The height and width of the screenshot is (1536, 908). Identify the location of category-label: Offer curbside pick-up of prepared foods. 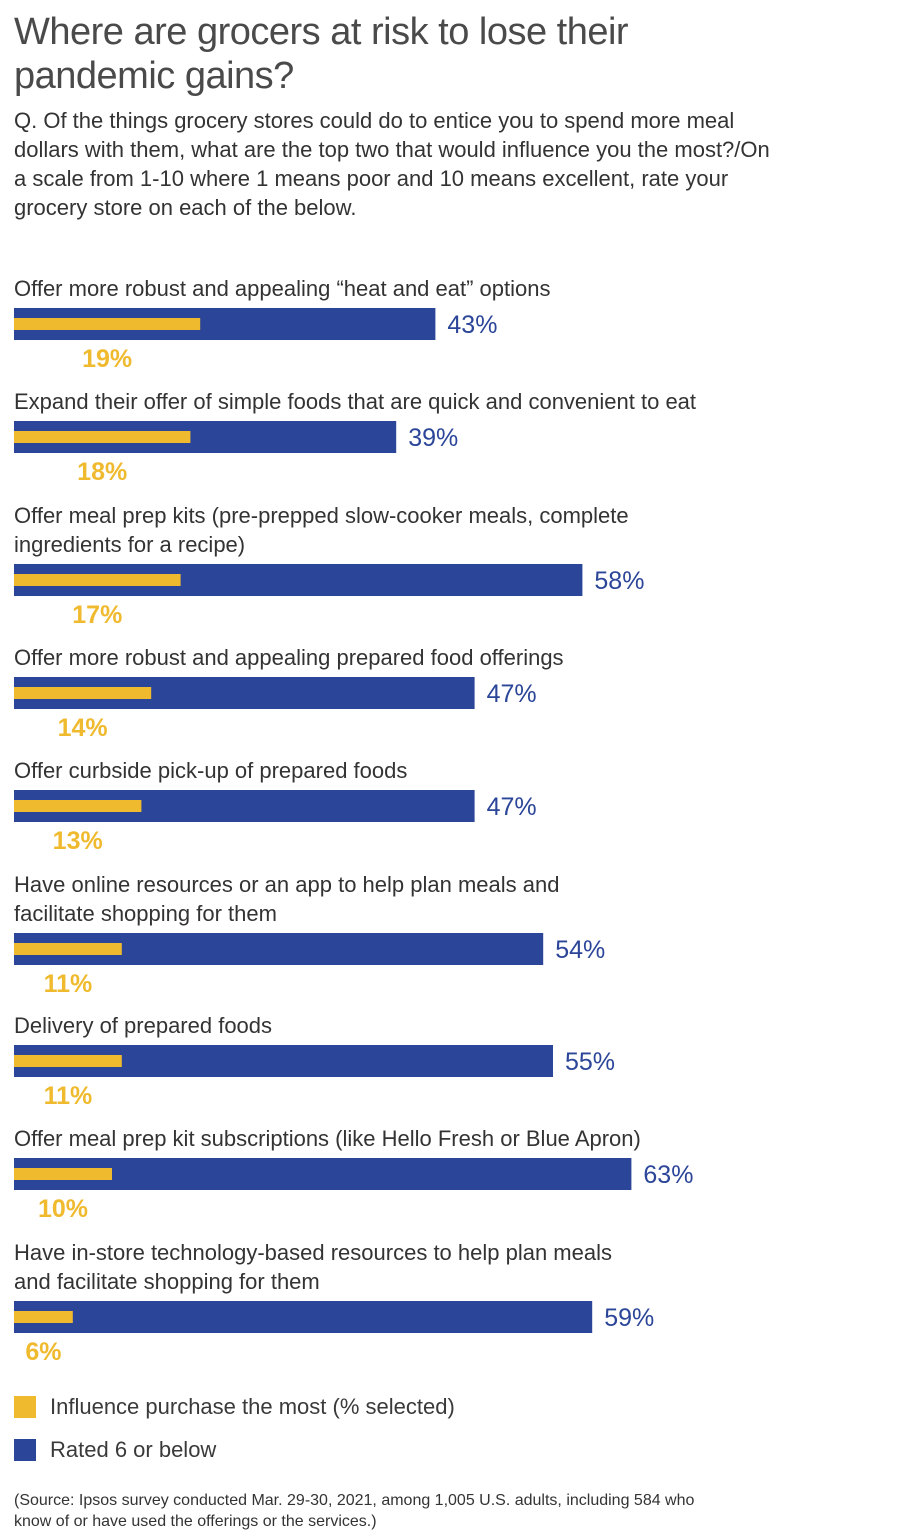
(210, 770).